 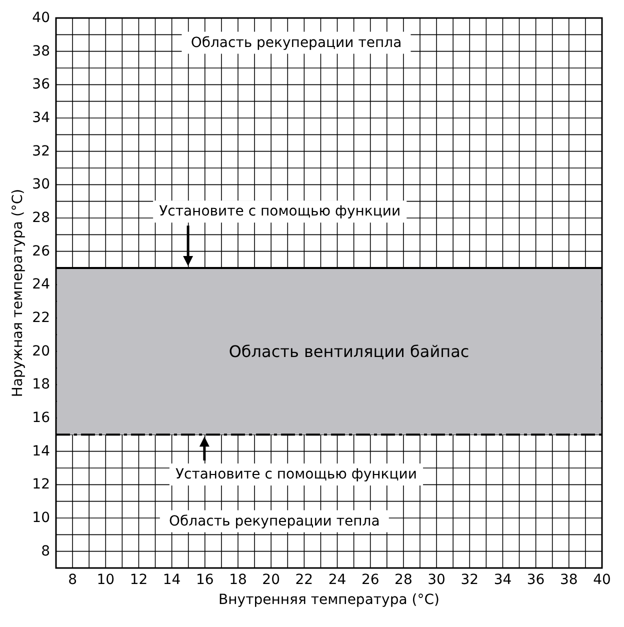 What do you see at coordinates (205, 580) in the screenshot?
I see `x-tick-label: 16` at bounding box center [205, 580].